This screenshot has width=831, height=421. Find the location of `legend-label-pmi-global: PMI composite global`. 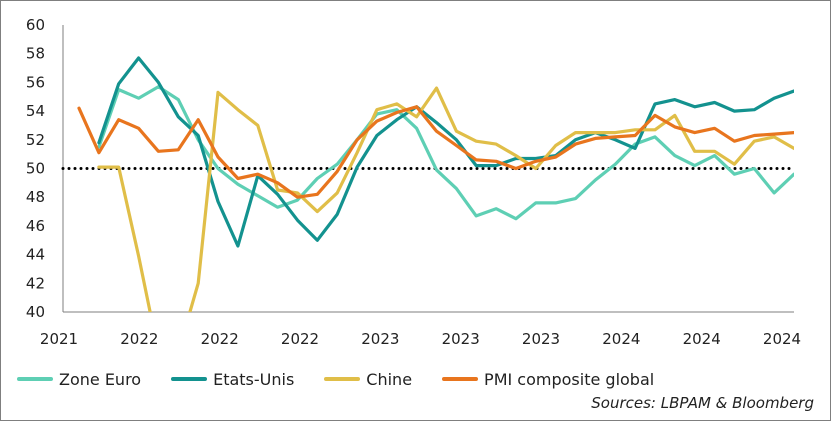

legend-label-pmi-global: PMI composite global is located at coordinates (569, 379).